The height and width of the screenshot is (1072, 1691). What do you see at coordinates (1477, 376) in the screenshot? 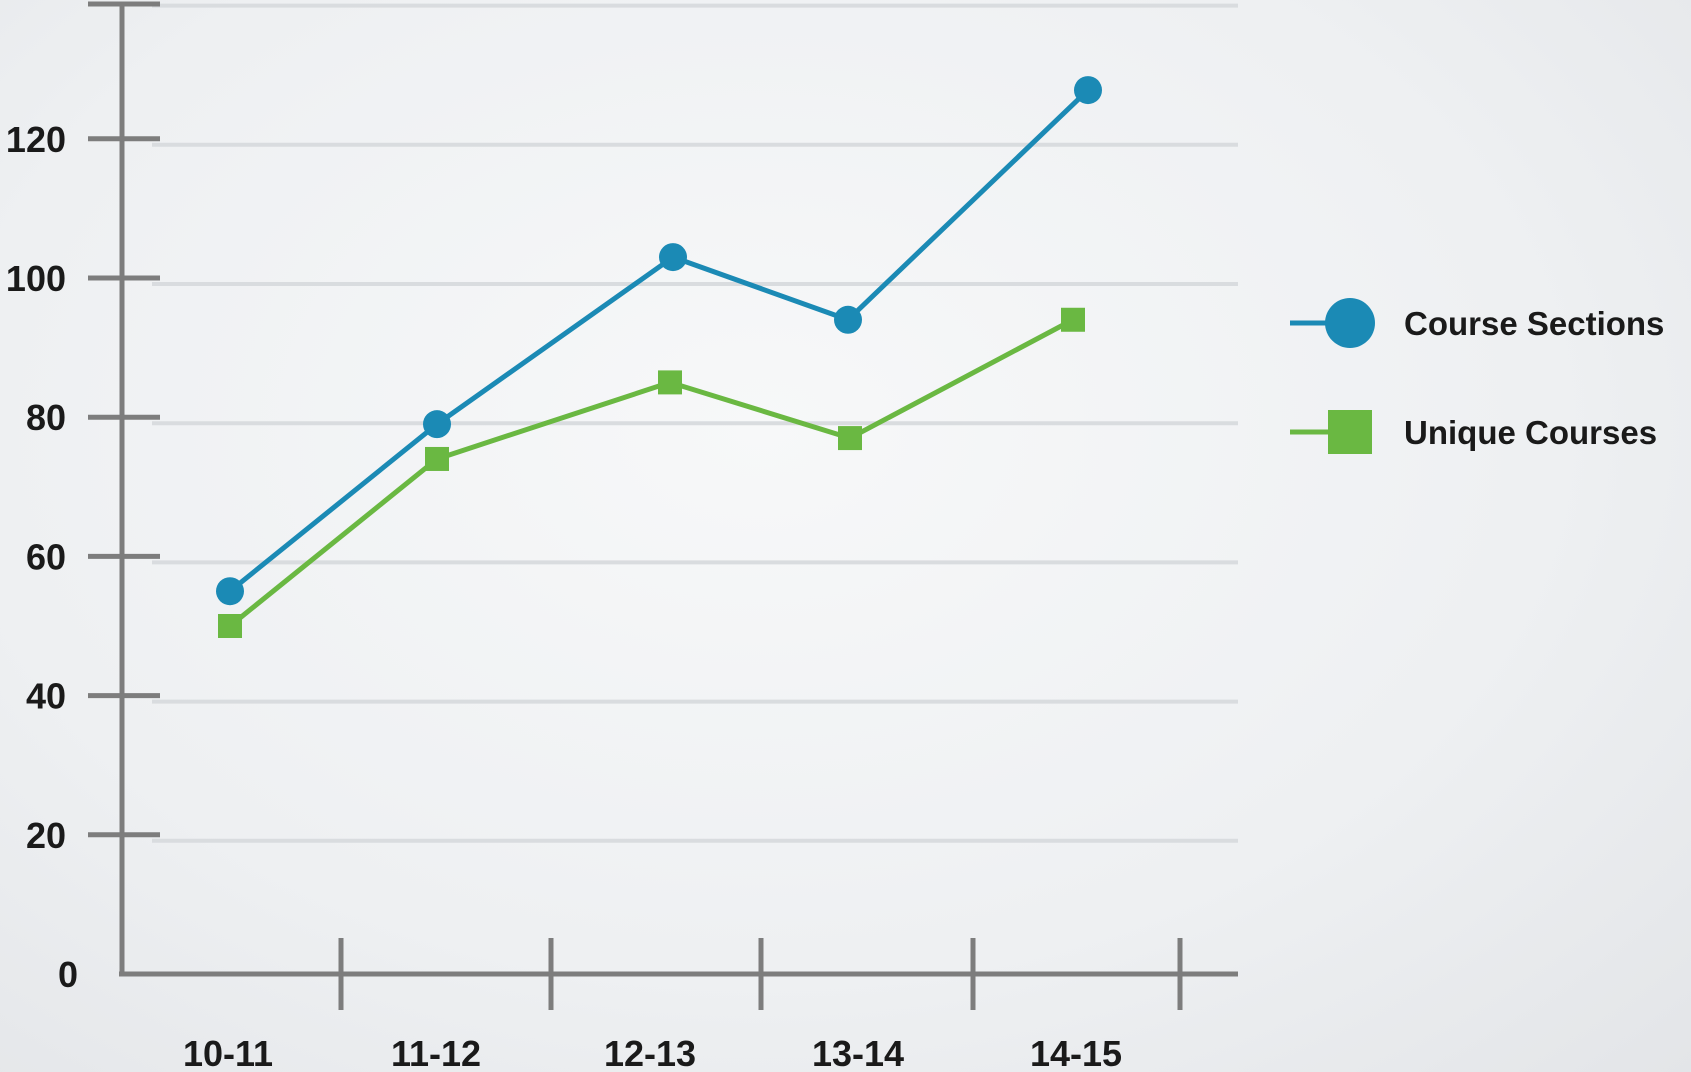
I see `legend: Course Sections Unique Courses` at bounding box center [1477, 376].